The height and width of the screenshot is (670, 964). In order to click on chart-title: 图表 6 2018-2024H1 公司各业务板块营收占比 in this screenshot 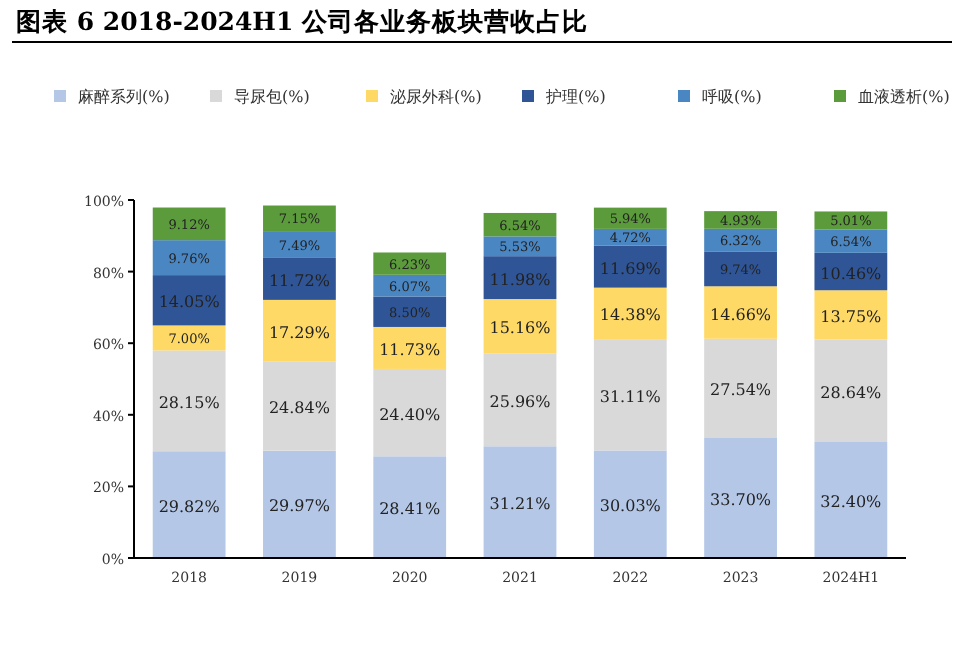, I will do `click(302, 21)`.